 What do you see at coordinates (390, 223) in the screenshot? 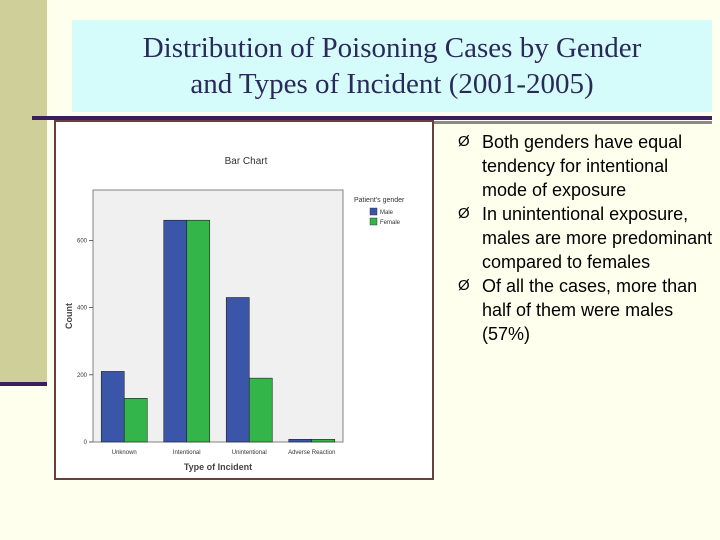
I see `legend-label: Female` at bounding box center [390, 223].